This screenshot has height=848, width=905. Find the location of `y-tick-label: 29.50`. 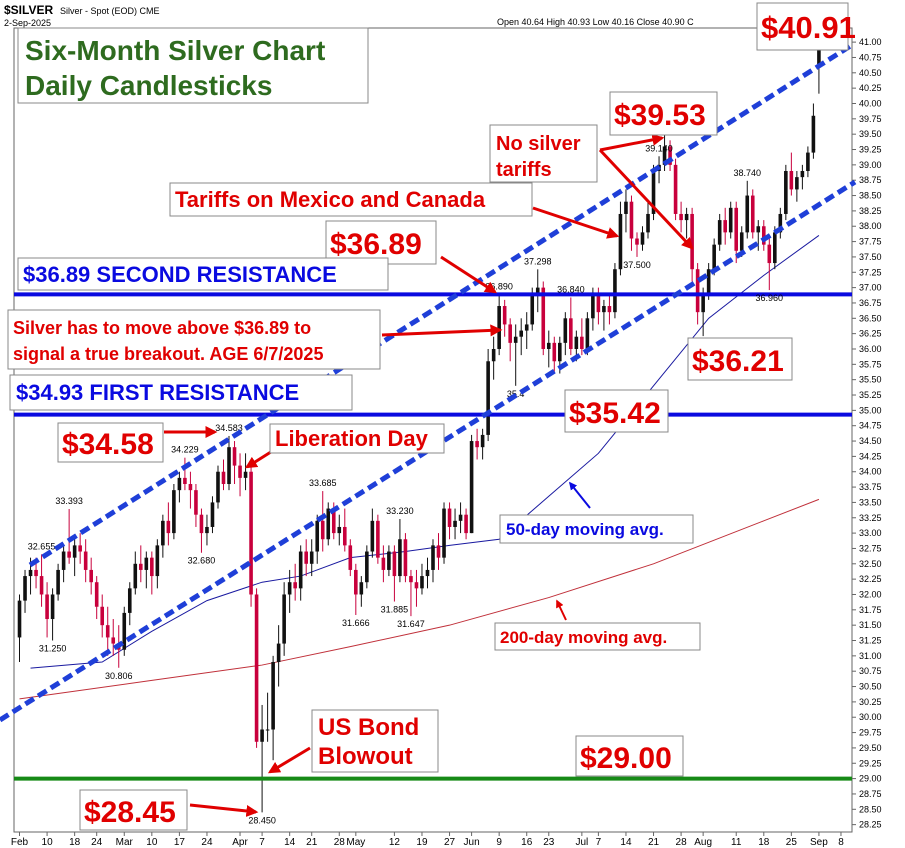

y-tick-label: 29.50 is located at coordinates (870, 748).